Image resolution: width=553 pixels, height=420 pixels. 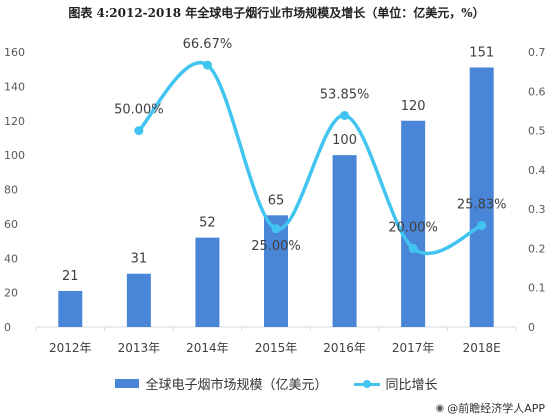 What do you see at coordinates (207, 223) in the screenshot?
I see `bar-value-label: 52` at bounding box center [207, 223].